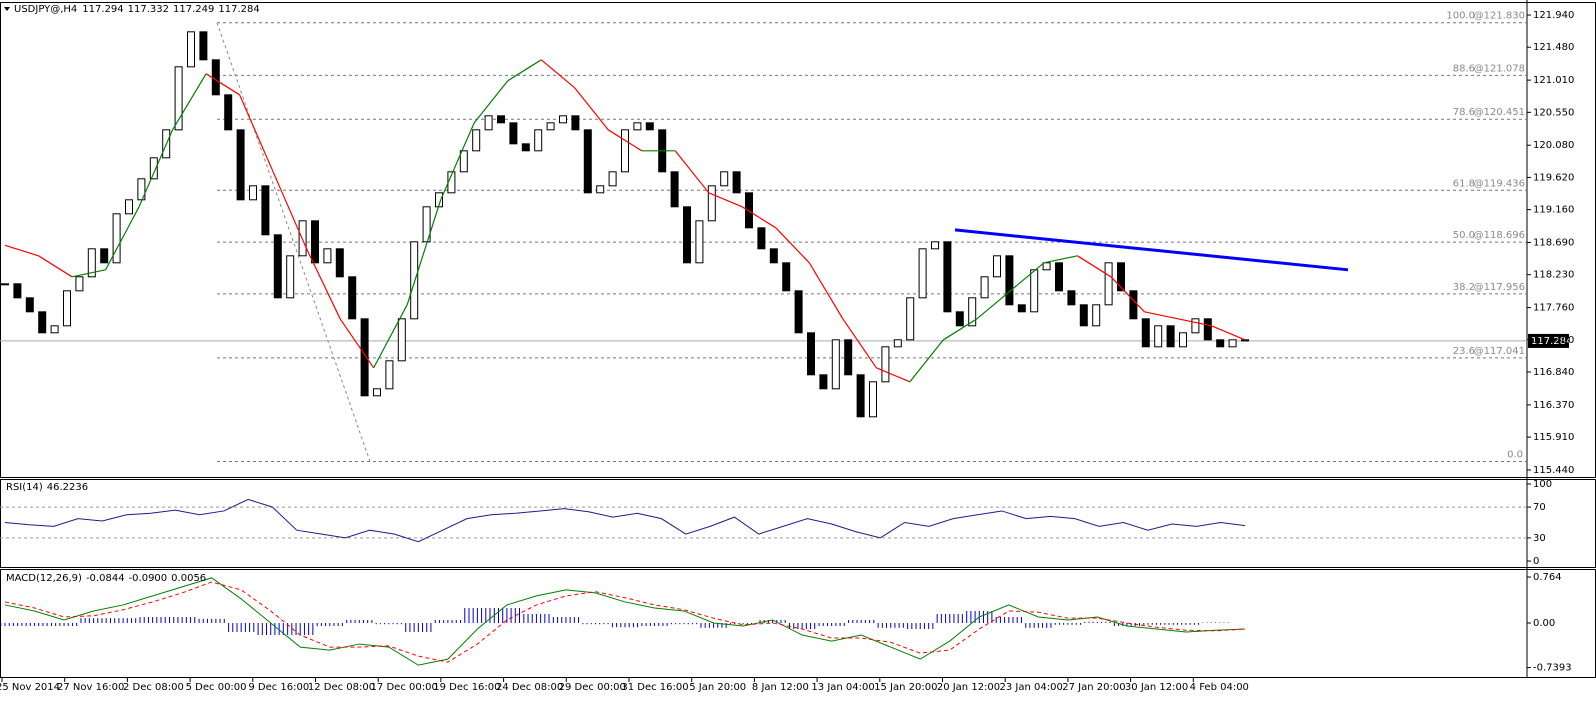 This screenshot has width=1596, height=705. I want to click on y-tick-label: 116.370, so click(1553, 405).